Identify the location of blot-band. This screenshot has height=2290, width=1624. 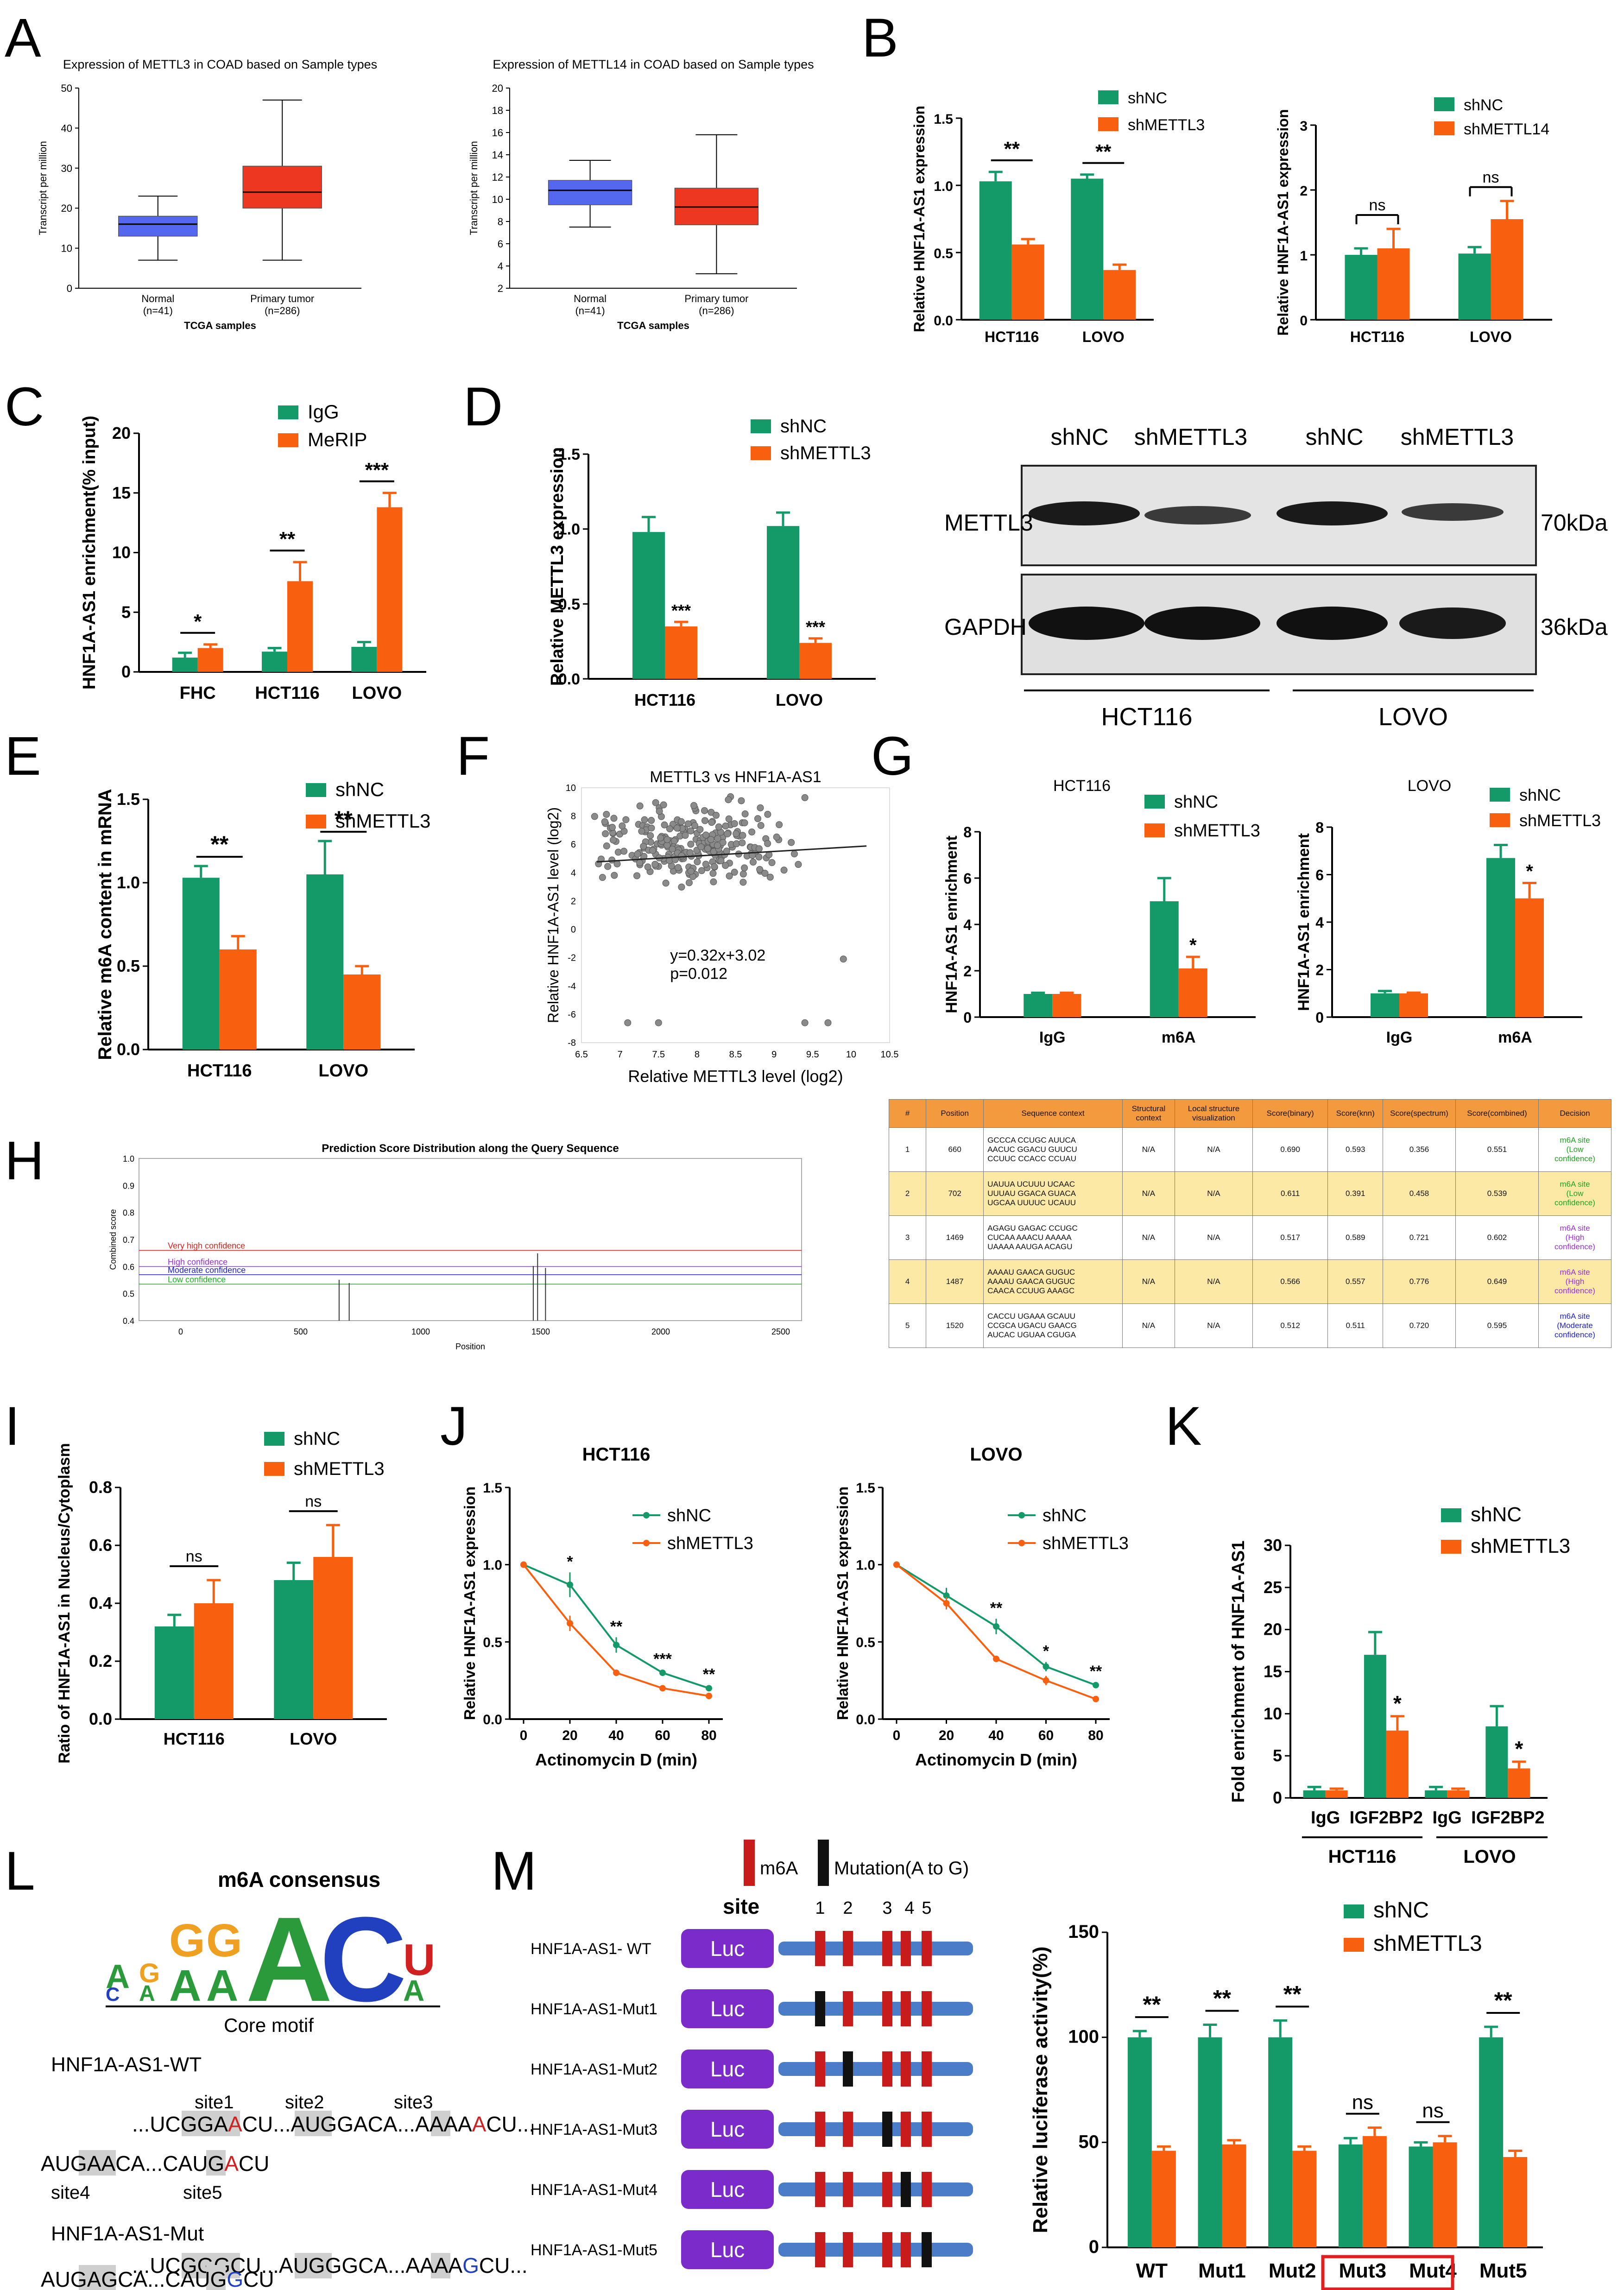
(1332, 623).